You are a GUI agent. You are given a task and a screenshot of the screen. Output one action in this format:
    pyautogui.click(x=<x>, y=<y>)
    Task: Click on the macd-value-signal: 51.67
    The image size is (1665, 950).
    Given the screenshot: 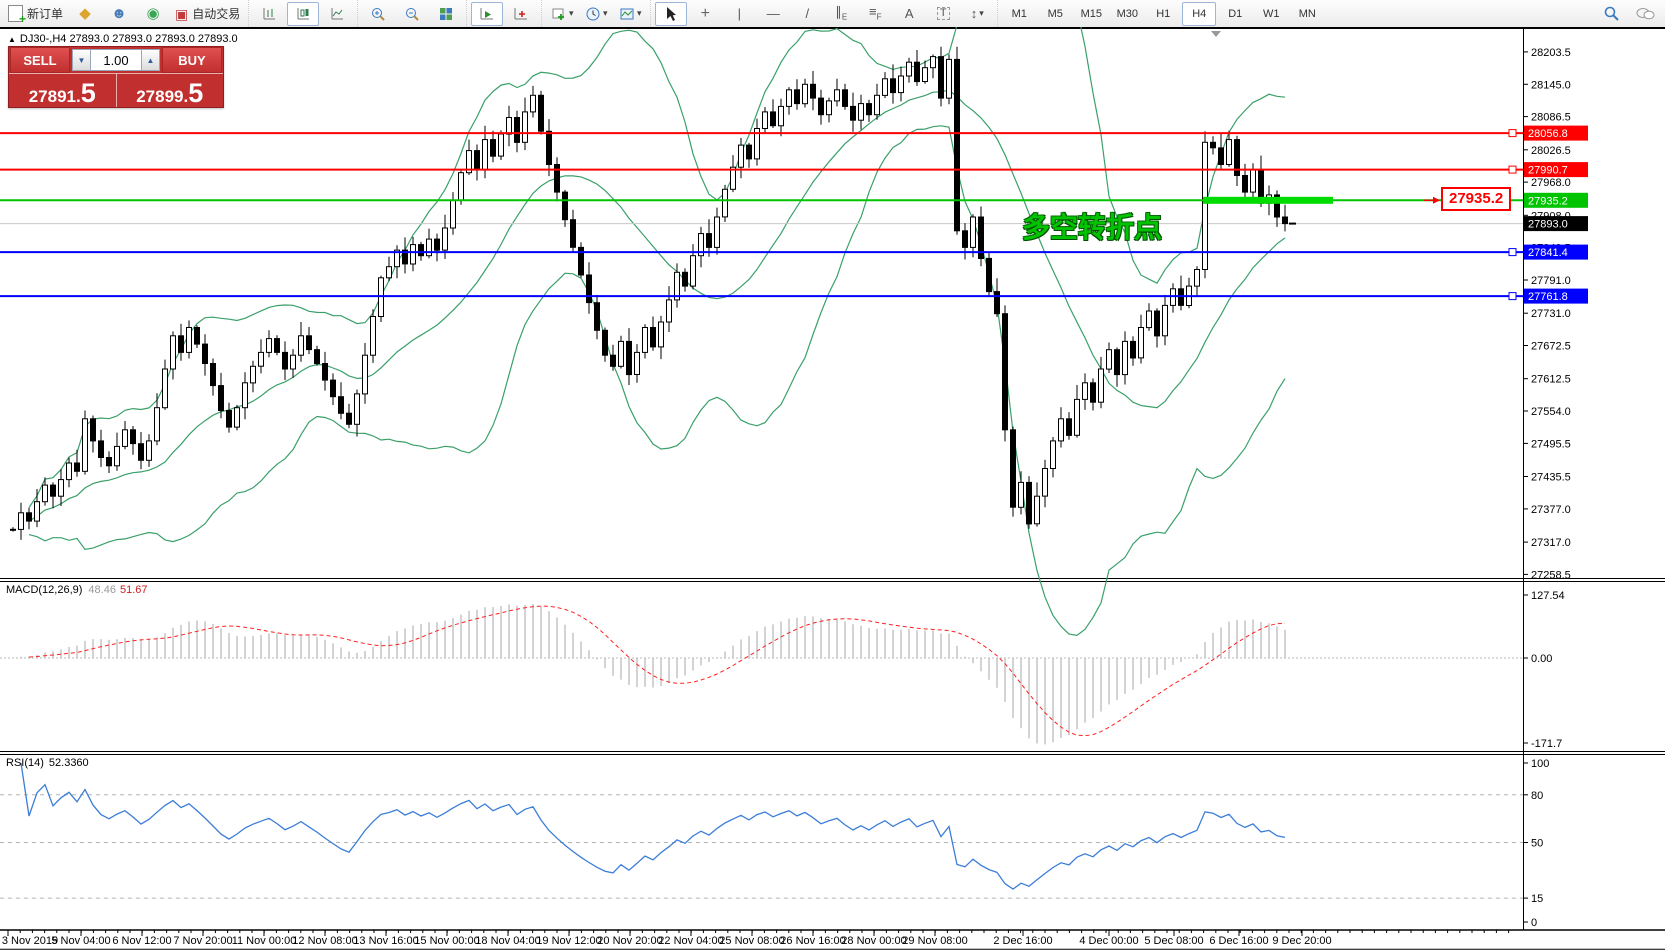 What is the action you would take?
    pyautogui.click(x=133, y=590)
    